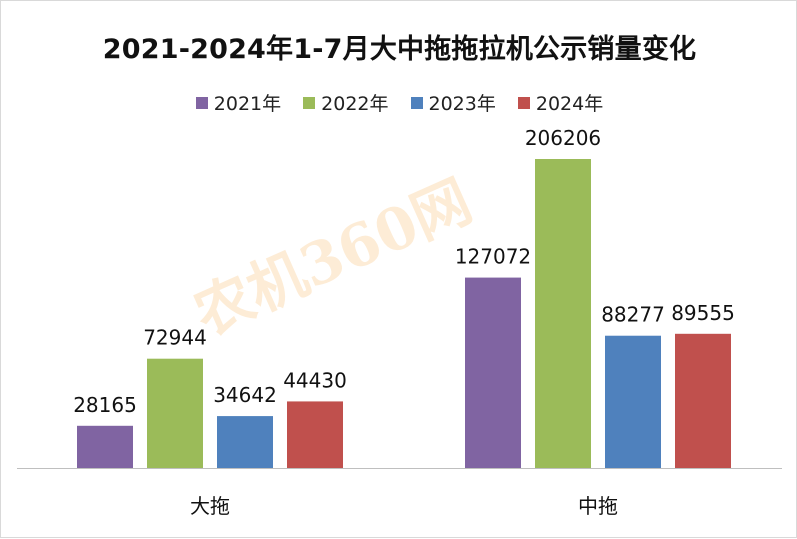  I want to click on legend: 2021年 2022年 2023年 2024年, so click(399, 102).